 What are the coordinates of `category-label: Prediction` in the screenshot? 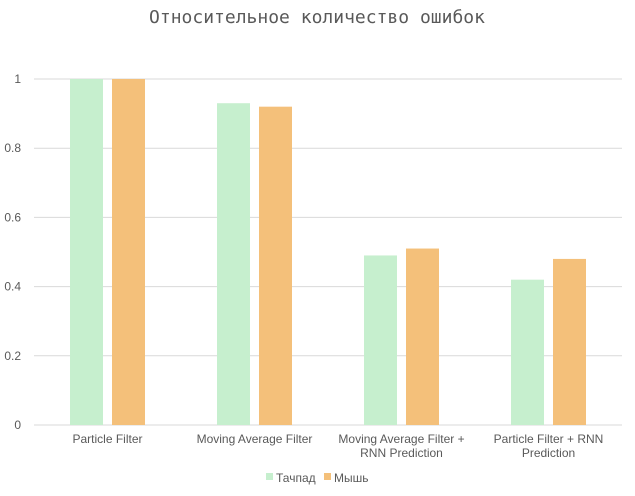 It's located at (548, 453).